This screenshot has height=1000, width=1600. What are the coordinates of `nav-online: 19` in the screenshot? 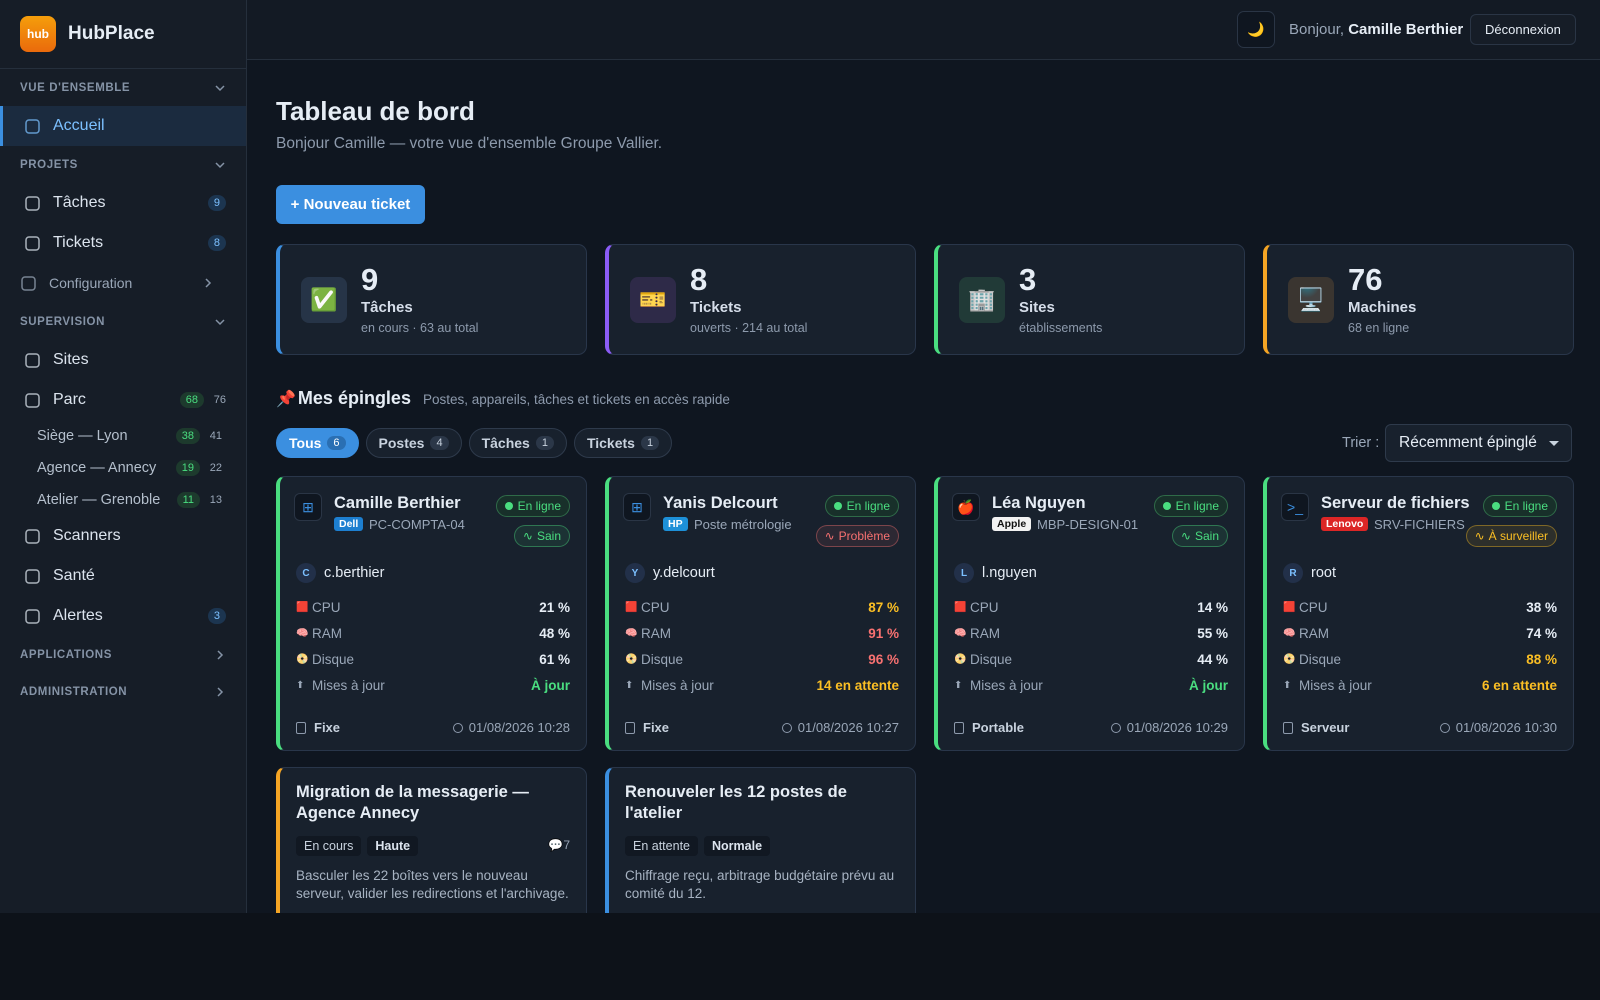 It's located at (187, 468).